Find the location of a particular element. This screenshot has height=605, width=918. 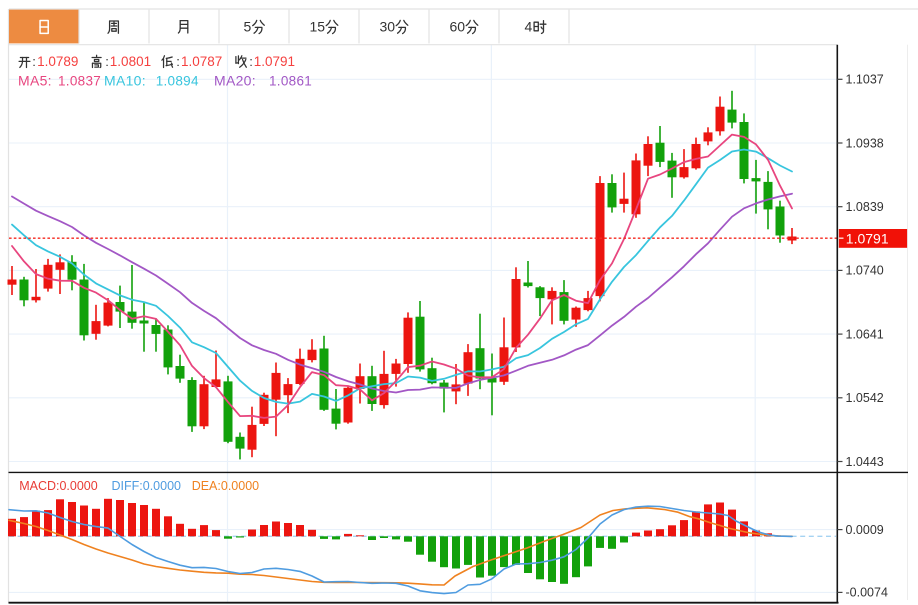

svg-text: 1.0894 is located at coordinates (177, 80).